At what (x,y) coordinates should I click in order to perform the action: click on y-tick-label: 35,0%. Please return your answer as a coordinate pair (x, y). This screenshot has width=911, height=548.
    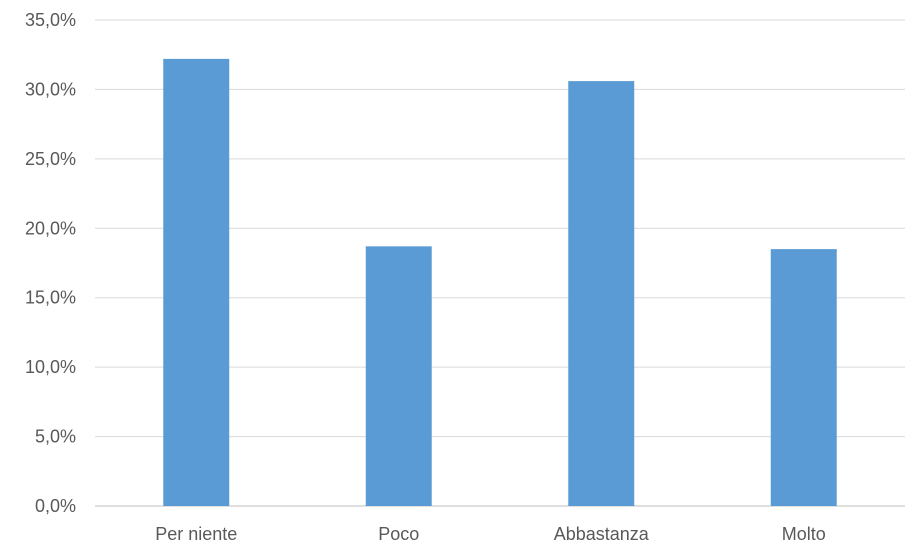
    Looking at the image, I should click on (50, 20).